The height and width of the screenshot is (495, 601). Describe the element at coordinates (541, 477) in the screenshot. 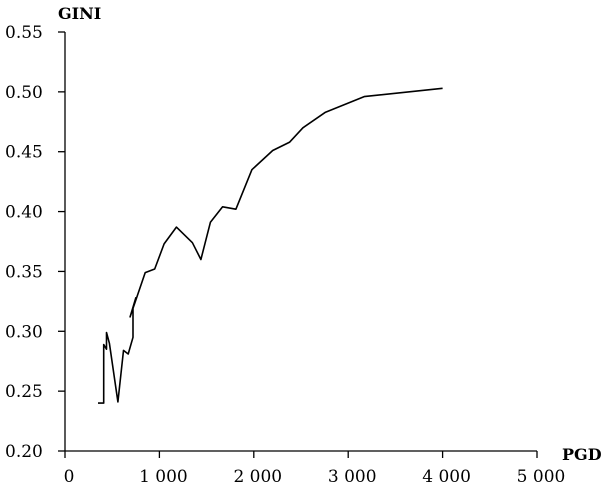

I see `x-tick-label: 5 000` at that location.